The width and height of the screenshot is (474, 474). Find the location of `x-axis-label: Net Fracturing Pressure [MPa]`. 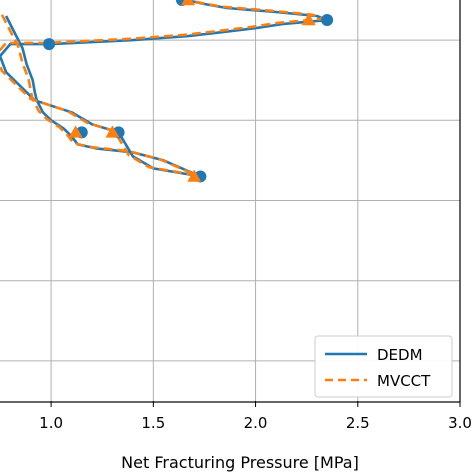

x-axis-label: Net Fracturing Pressure [MPa] is located at coordinates (240, 462).